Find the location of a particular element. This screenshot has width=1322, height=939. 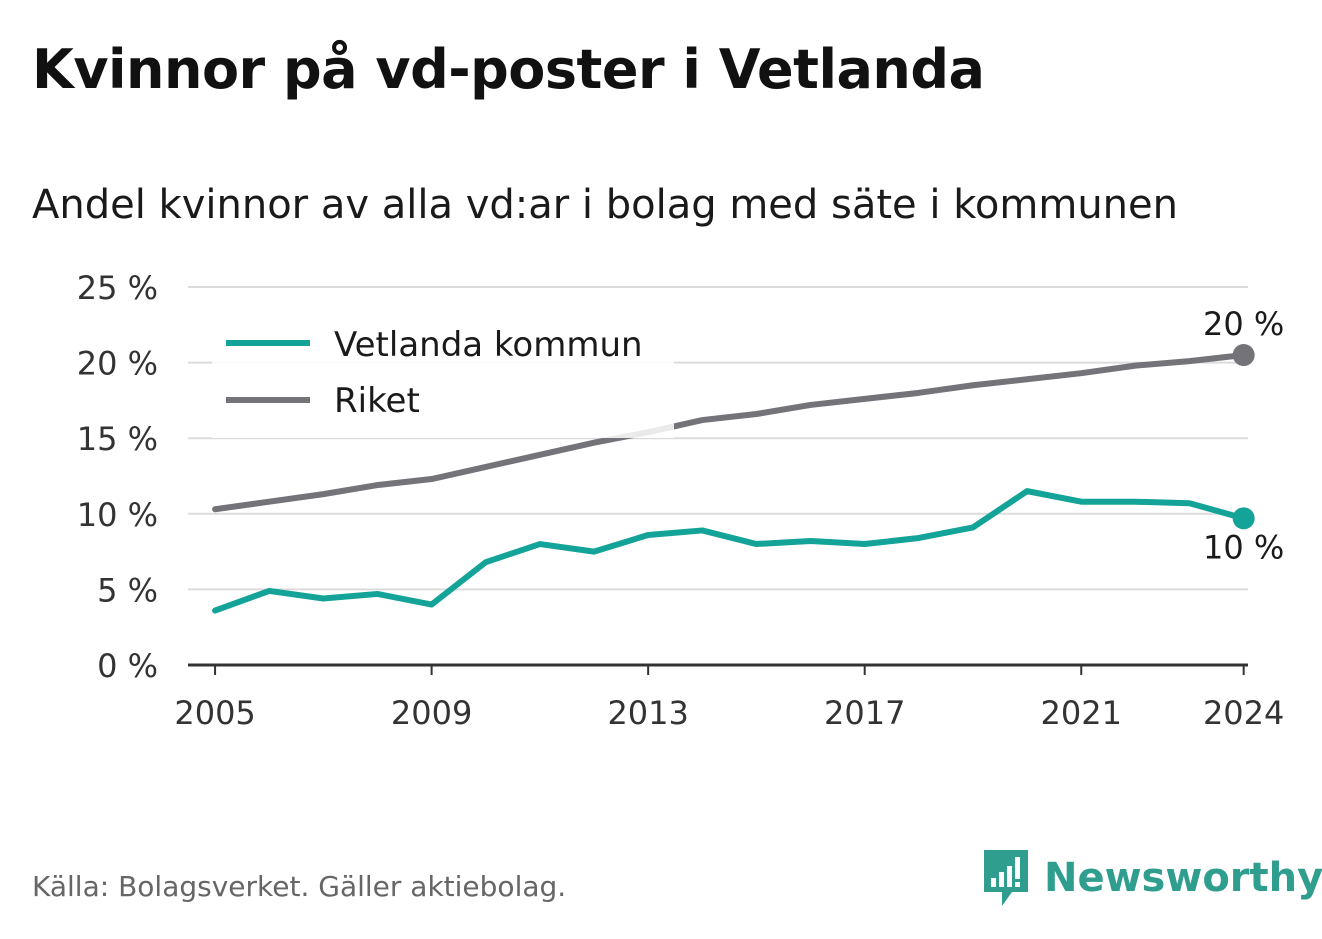

x-tick-label: 2024 is located at coordinates (1243, 713).